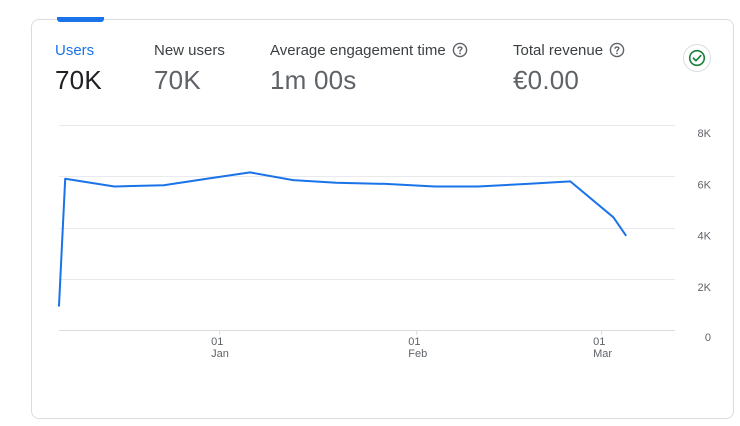 The image size is (740, 426). Describe the element at coordinates (546, 80) in the screenshot. I see `metric-value: €0.00` at that location.